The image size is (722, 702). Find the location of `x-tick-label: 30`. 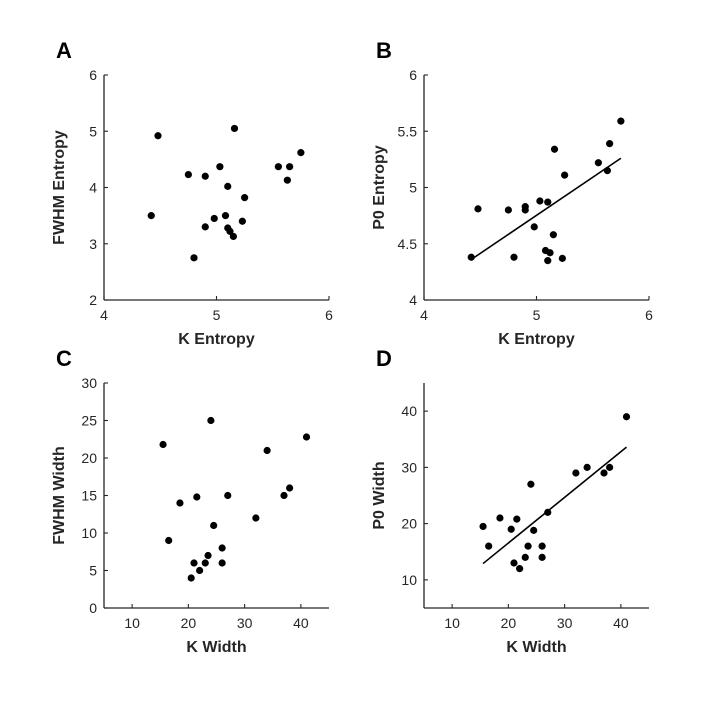

x-tick-label: 30 is located at coordinates (565, 623).